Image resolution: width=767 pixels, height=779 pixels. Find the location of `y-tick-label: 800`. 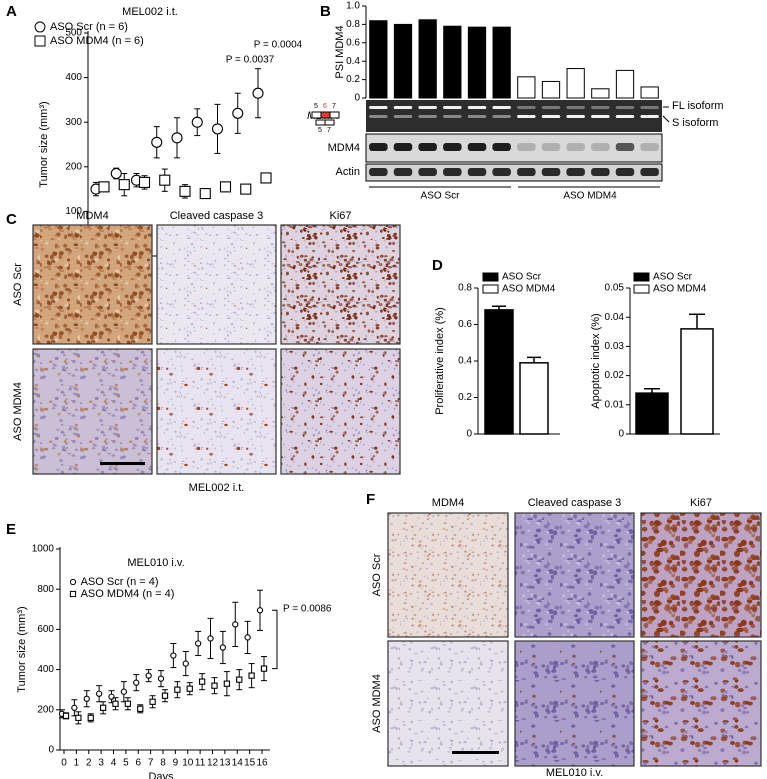

y-tick-label: 800 is located at coordinates (45, 589).